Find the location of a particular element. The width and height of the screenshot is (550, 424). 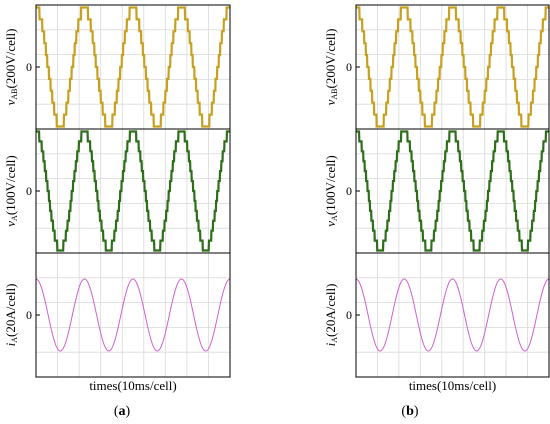

caption-letter: a is located at coordinates (122, 411).